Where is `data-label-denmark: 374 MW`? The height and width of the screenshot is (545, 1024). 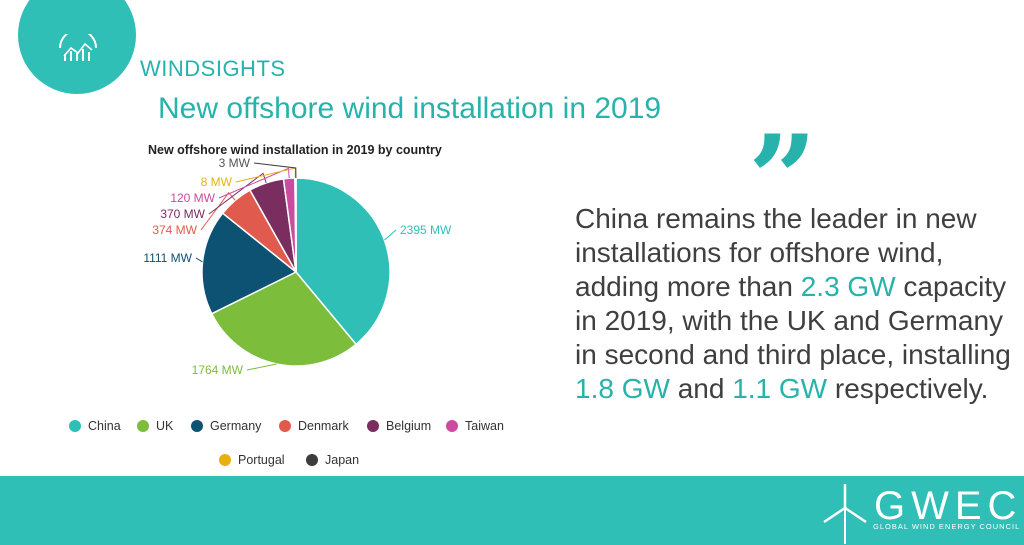
data-label-denmark: 374 MW is located at coordinates (174, 230).